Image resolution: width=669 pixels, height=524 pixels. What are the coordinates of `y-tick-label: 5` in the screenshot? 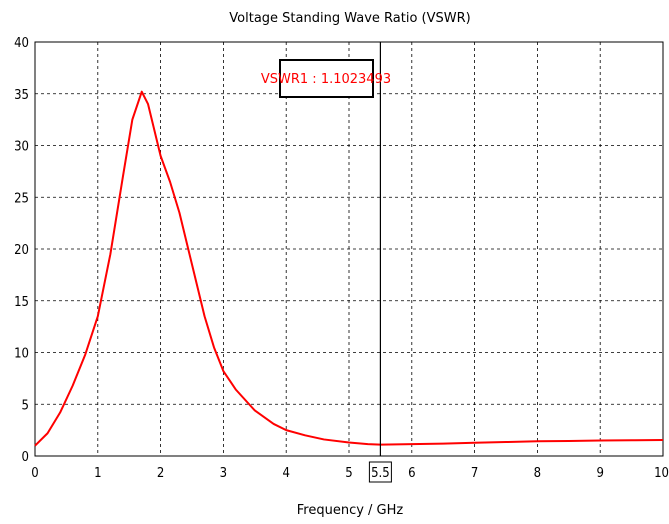 It's located at (25, 405).